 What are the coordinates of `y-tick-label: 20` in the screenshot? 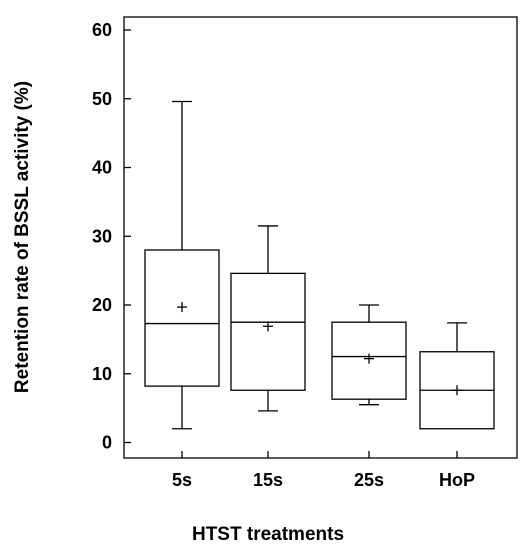 It's located at (102, 305).